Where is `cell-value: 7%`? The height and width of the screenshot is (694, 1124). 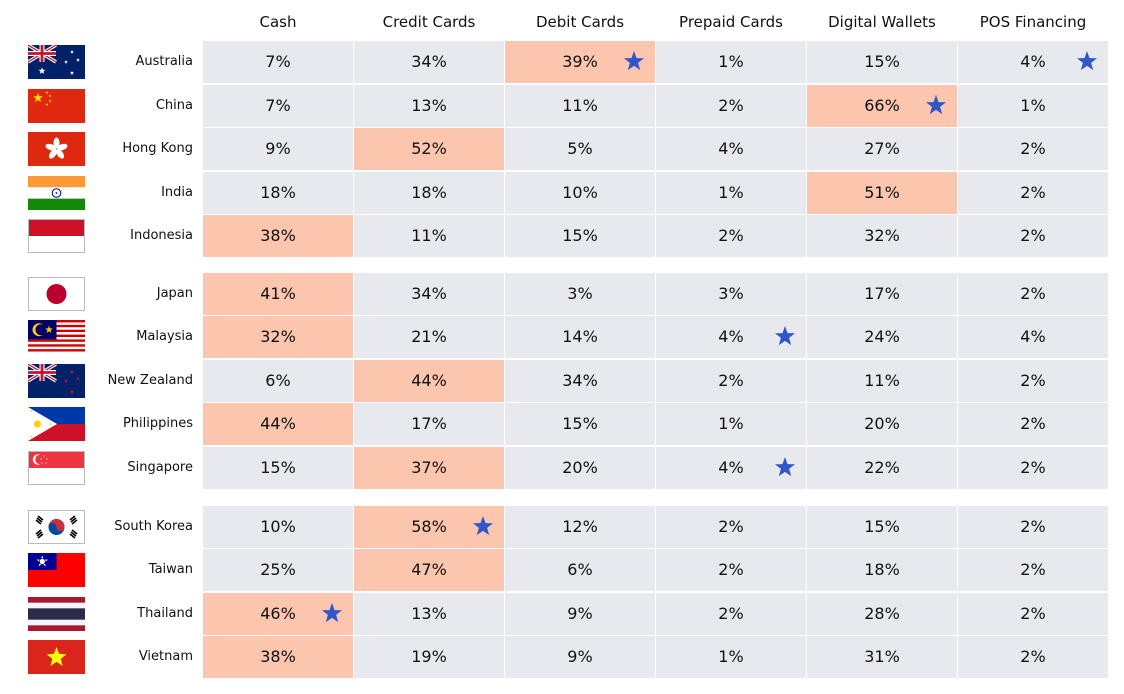
cell-value: 7% is located at coordinates (278, 61).